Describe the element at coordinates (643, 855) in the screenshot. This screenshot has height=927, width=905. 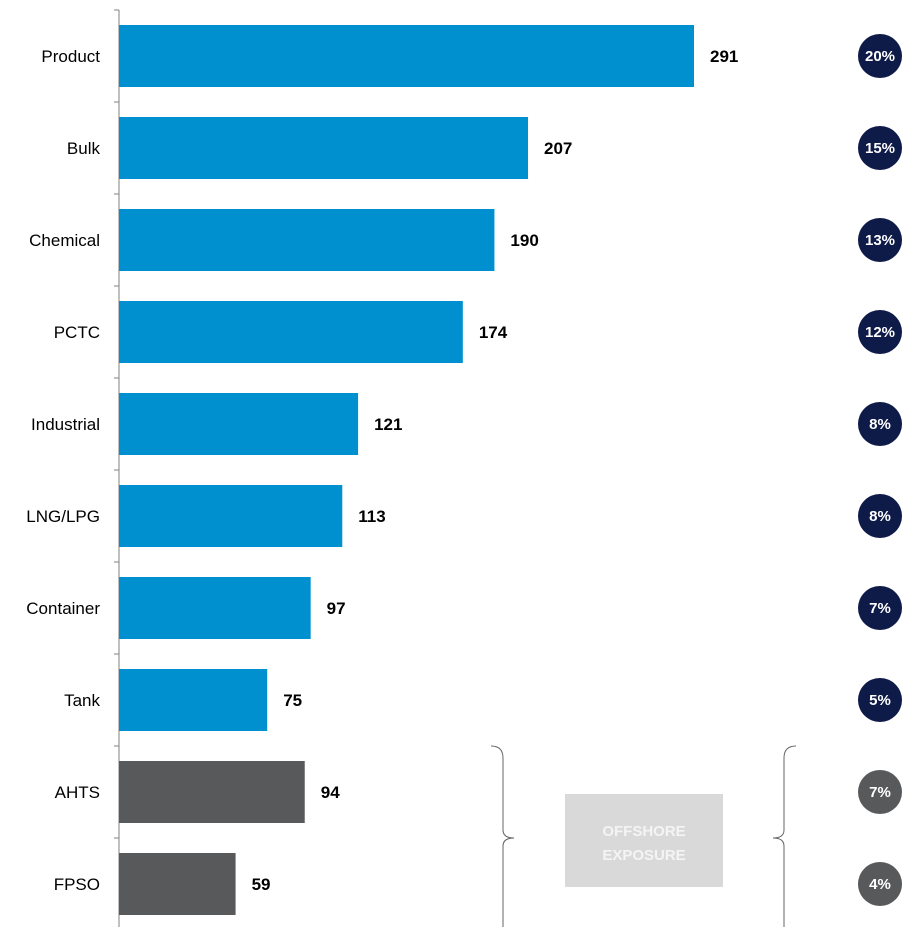
I see `offshore-exposure-label: EXPOSURE` at that location.